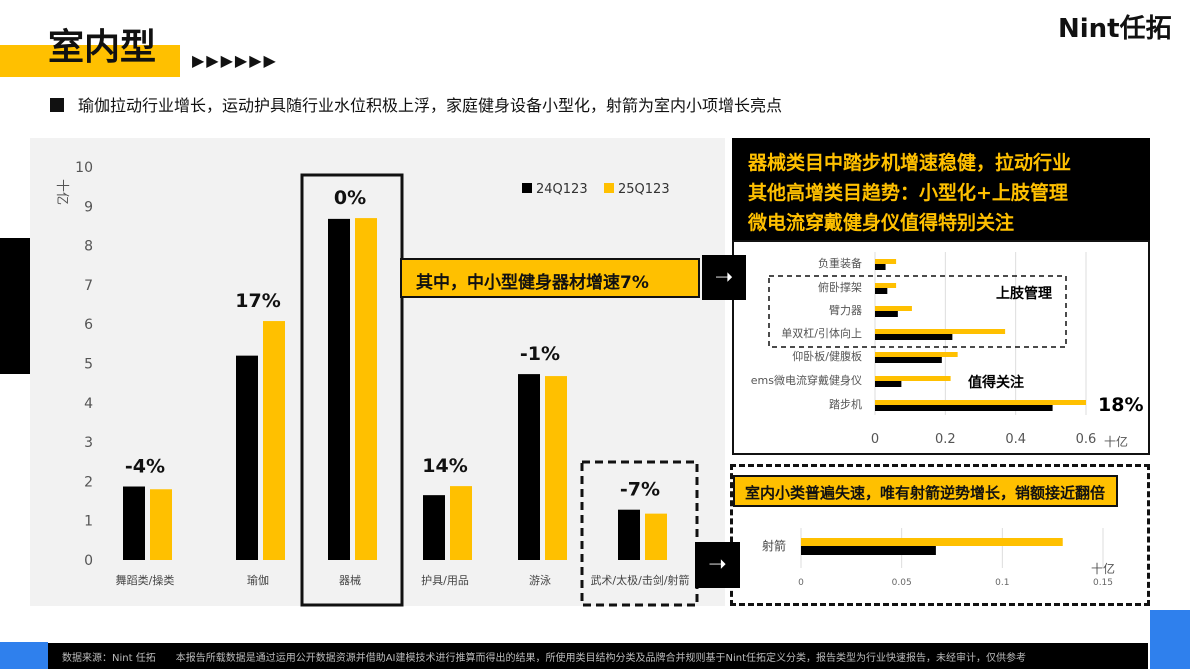  I want to click on x-tick-label: 舞蹈类/操类, so click(145, 580).